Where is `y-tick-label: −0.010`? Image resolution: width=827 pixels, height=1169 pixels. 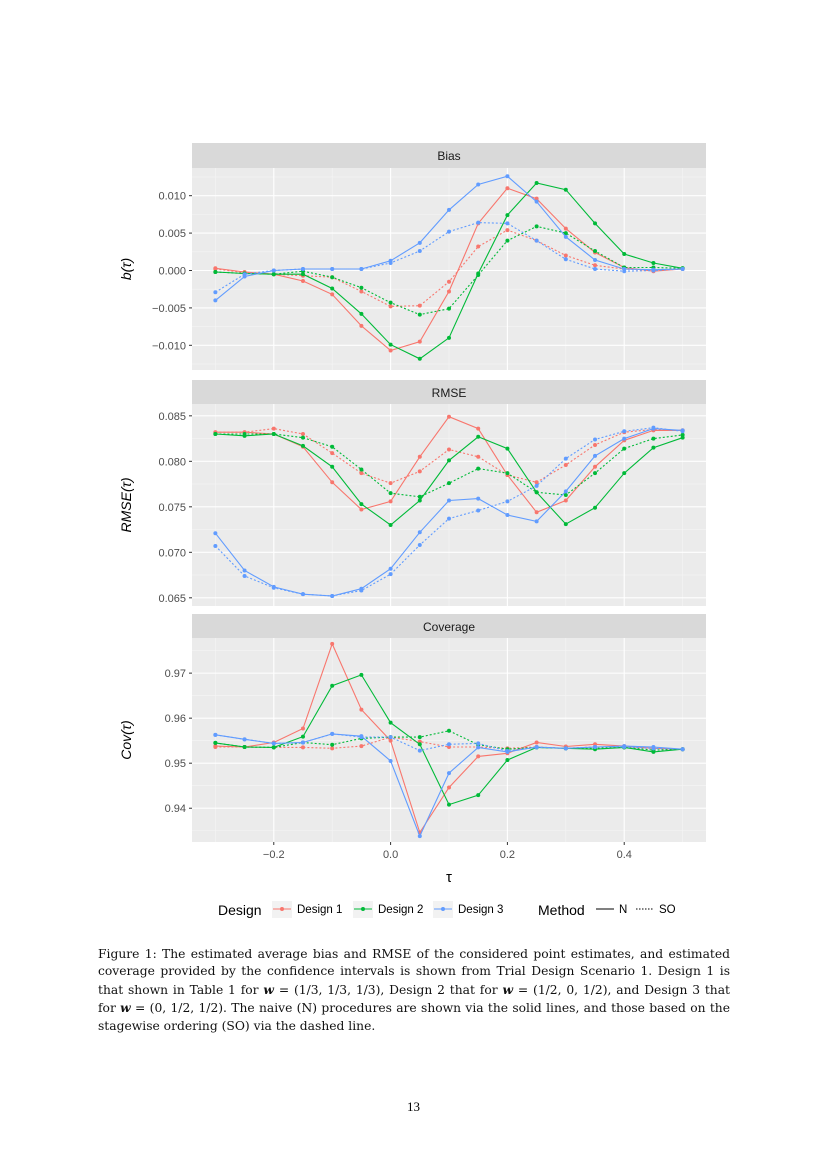 y-tick-label: −0.010 is located at coordinates (169, 346).